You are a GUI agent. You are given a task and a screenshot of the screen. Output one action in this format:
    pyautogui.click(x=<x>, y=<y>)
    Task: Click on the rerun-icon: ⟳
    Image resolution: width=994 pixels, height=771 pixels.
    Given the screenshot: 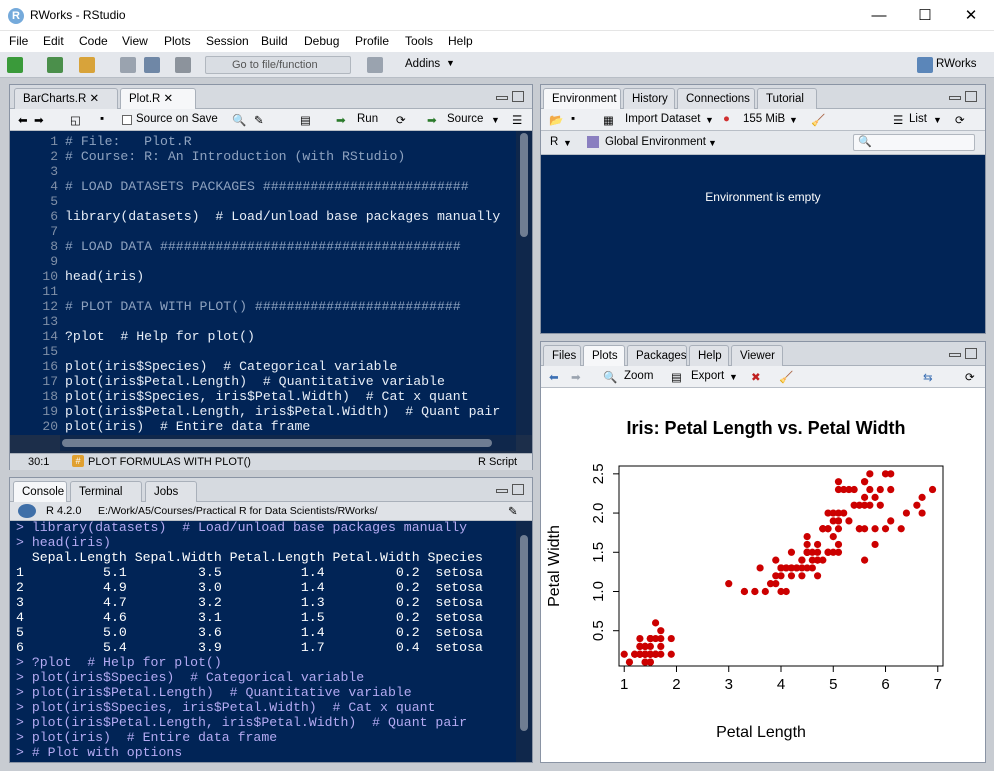 What is the action you would take?
    pyautogui.click(x=401, y=121)
    